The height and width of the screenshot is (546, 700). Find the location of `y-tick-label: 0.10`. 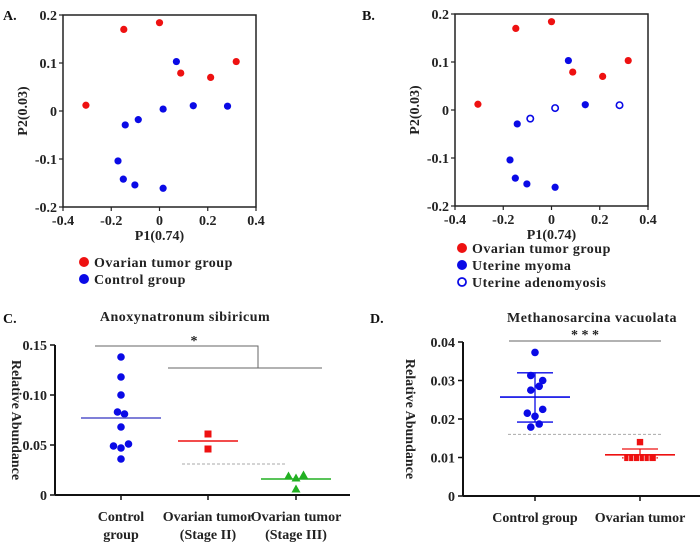

y-tick-label: 0.10 is located at coordinates (35, 396).